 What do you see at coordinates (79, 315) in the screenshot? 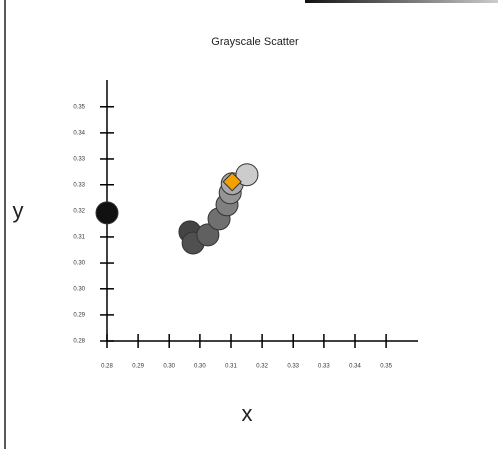
I see `y-tick-label: 0.29` at bounding box center [79, 315].